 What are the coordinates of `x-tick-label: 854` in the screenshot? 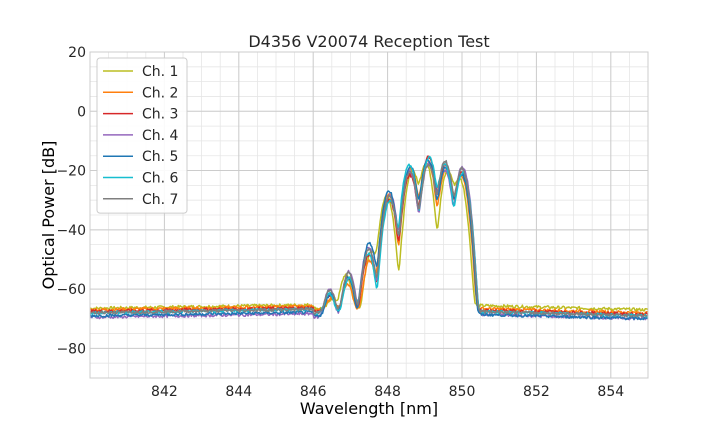 It's located at (610, 392).